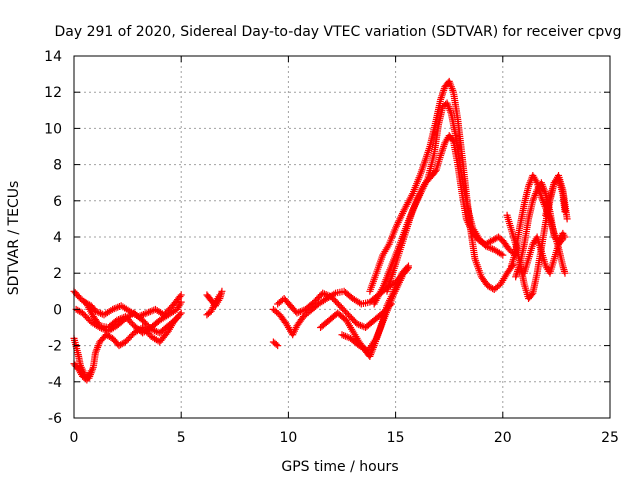 This screenshot has width=640, height=480. What do you see at coordinates (214, 303) in the screenshot?
I see `series-tracks-6h` at bounding box center [214, 303].